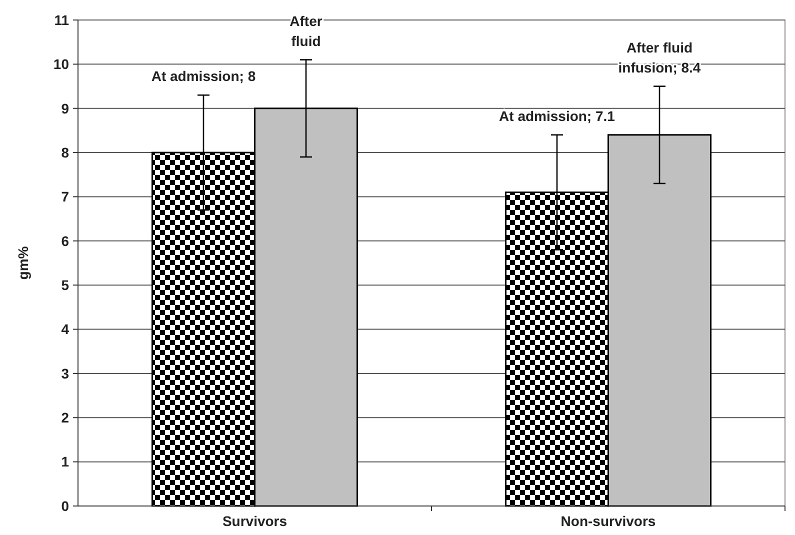 The height and width of the screenshot is (535, 795). Describe the element at coordinates (65, 284) in the screenshot. I see `y-tick-label: 5` at that location.